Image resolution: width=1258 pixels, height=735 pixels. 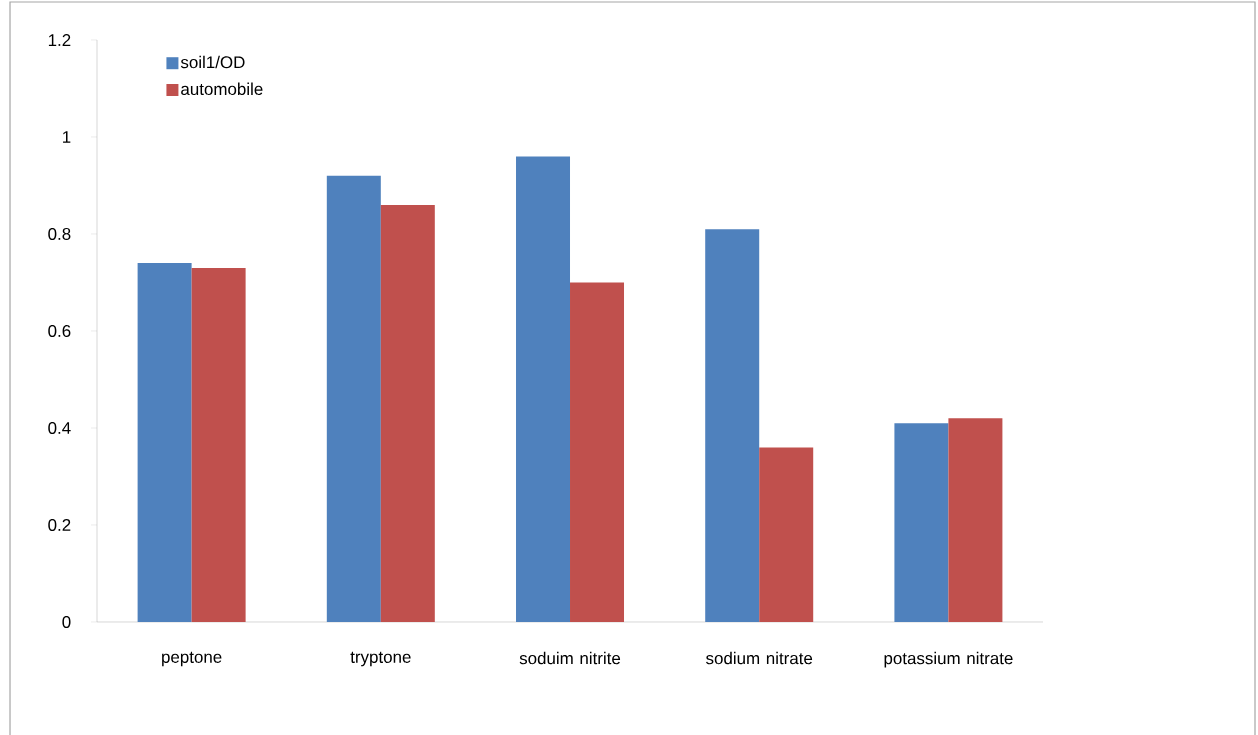 I want to click on y-tick-label: 1.2, so click(x=59, y=40).